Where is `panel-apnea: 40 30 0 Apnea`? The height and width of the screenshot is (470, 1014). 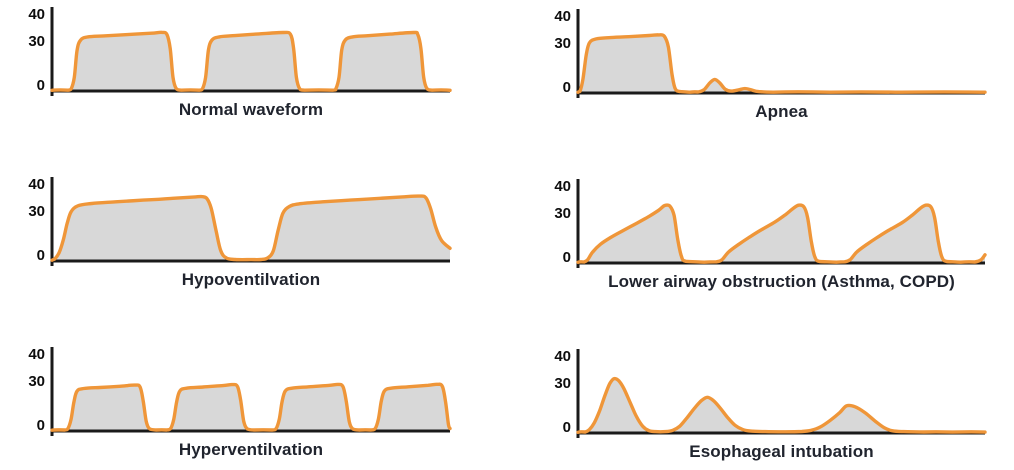
panel-apnea: 40 30 0 Apnea is located at coordinates (770, 69).